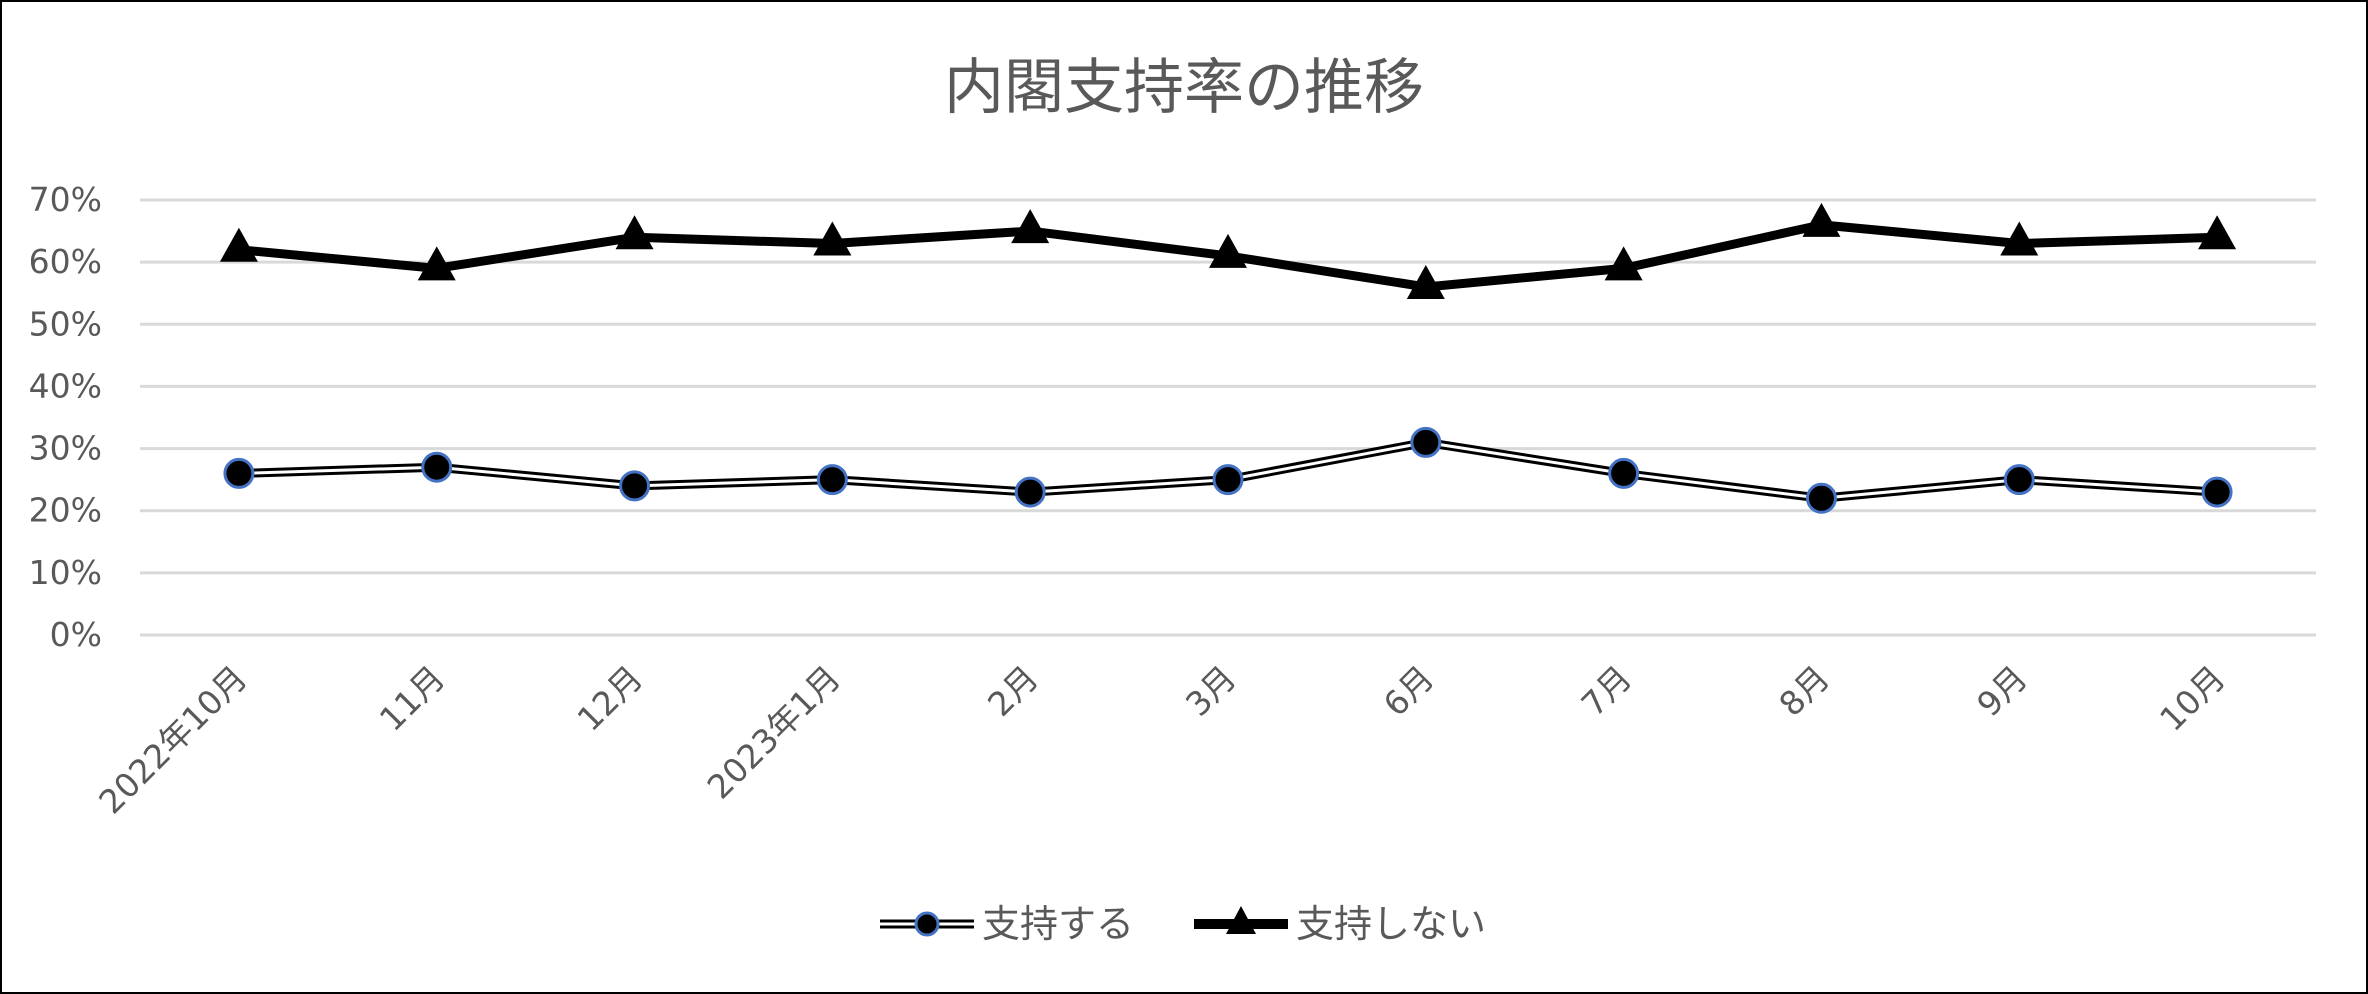 This screenshot has height=994, width=2368. Describe the element at coordinates (65, 417) in the screenshot. I see `y-axis-tick-labels: 0% 10% 20% 30% 40% 50% 60% 70%` at that location.